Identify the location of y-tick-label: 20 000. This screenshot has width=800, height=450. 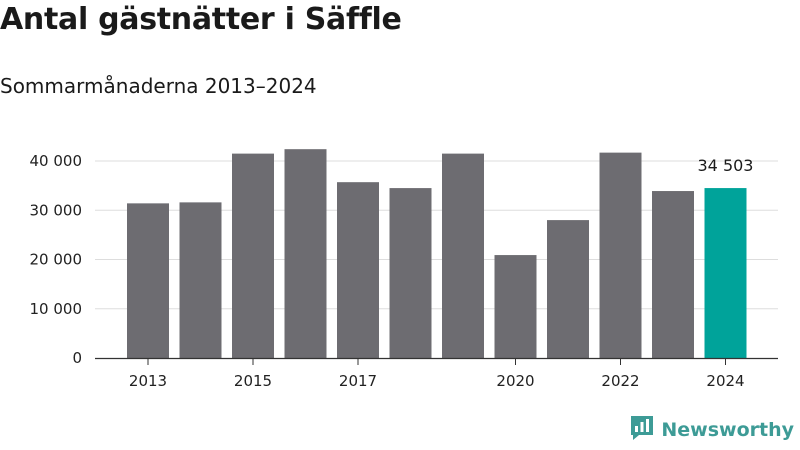
(56, 260).